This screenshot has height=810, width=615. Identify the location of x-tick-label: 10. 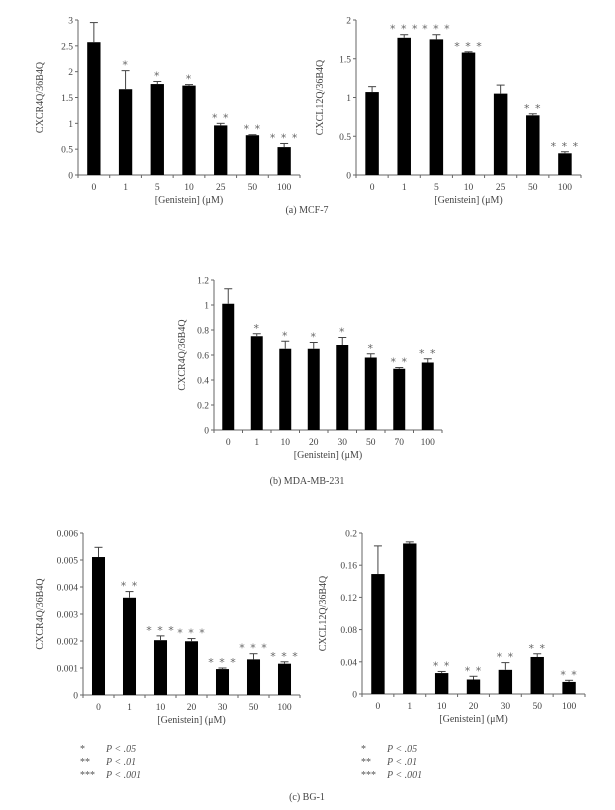
(189, 188).